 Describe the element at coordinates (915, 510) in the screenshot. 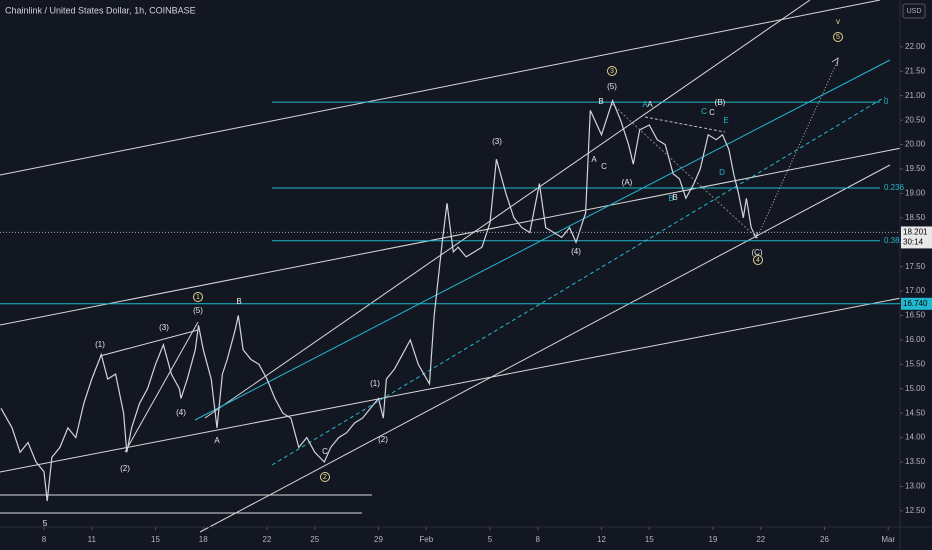

I see `y-tick-label: 12.50` at that location.